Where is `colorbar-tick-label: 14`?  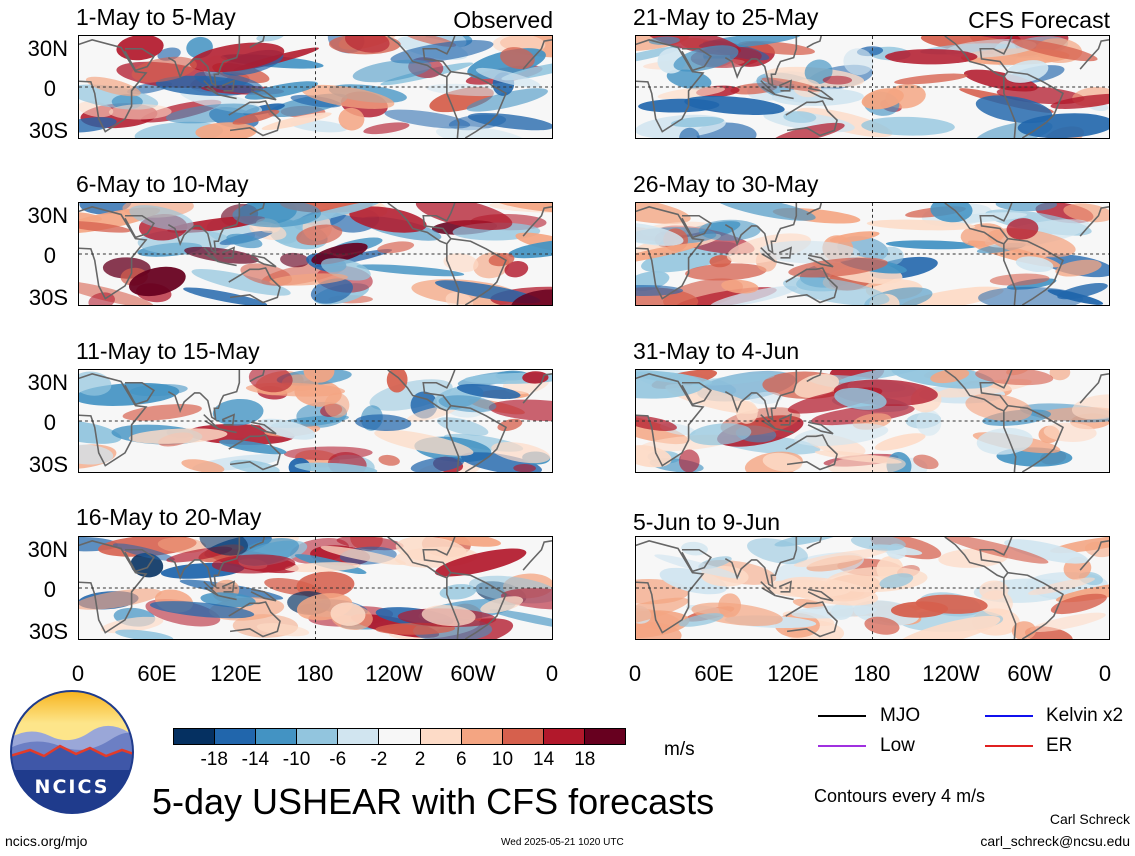 colorbar-tick-label: 14 is located at coordinates (544, 759).